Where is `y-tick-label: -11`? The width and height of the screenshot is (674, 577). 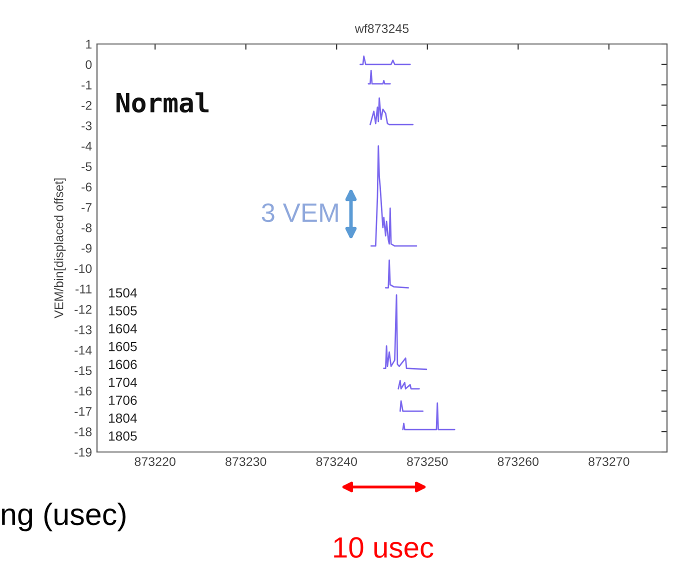 y-tick-label: -11 is located at coordinates (84, 289).